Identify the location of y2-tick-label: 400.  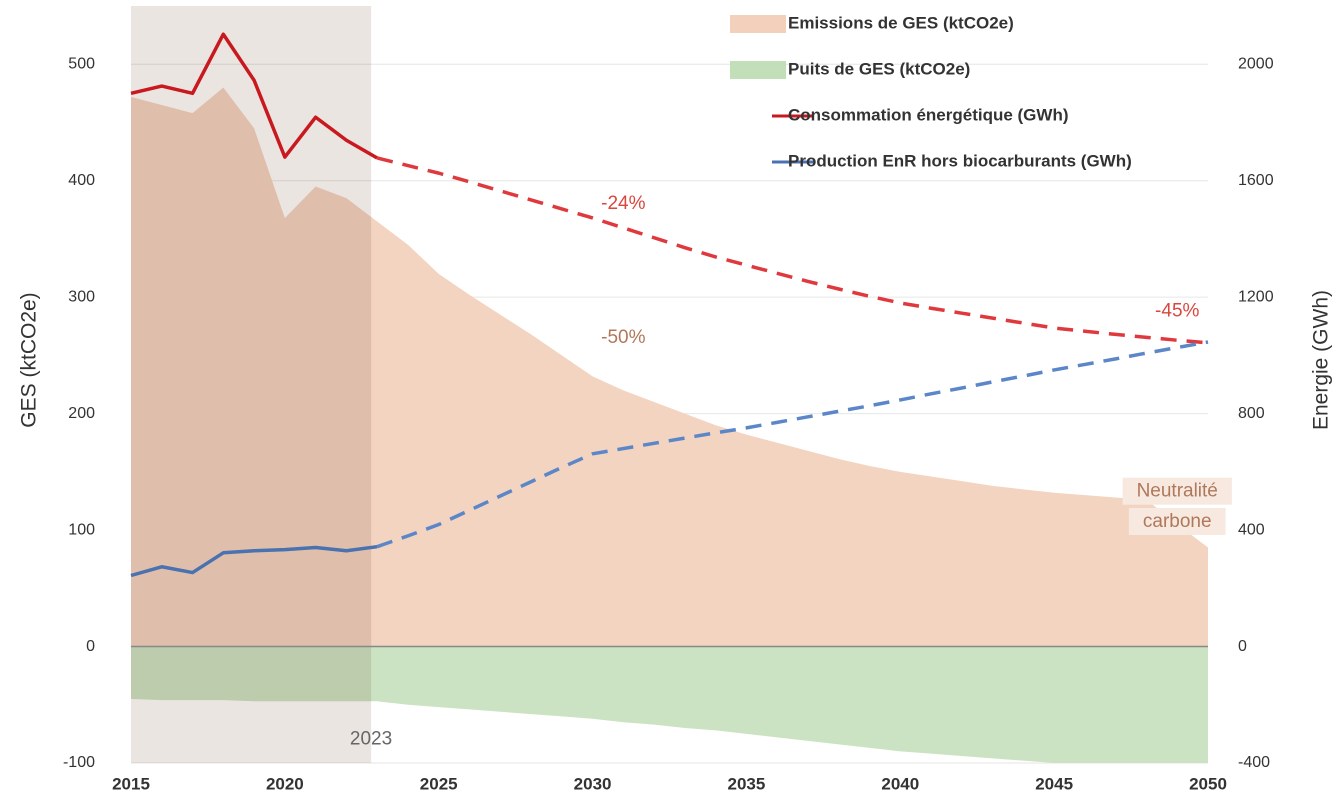
(1251, 529).